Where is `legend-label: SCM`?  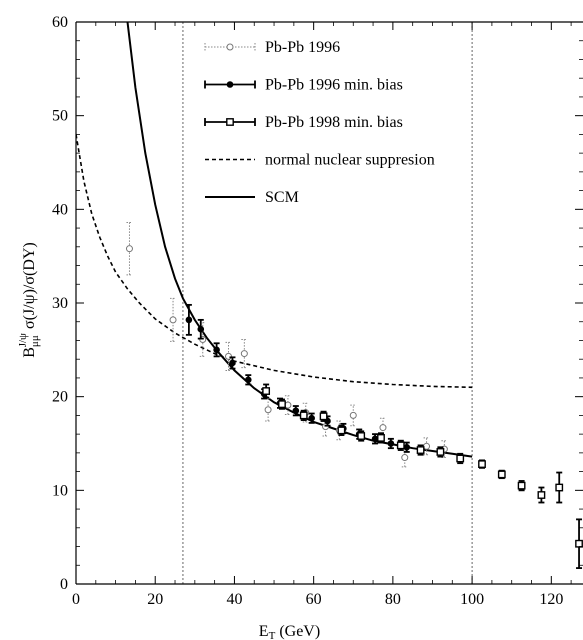
legend-label: SCM is located at coordinates (282, 197).